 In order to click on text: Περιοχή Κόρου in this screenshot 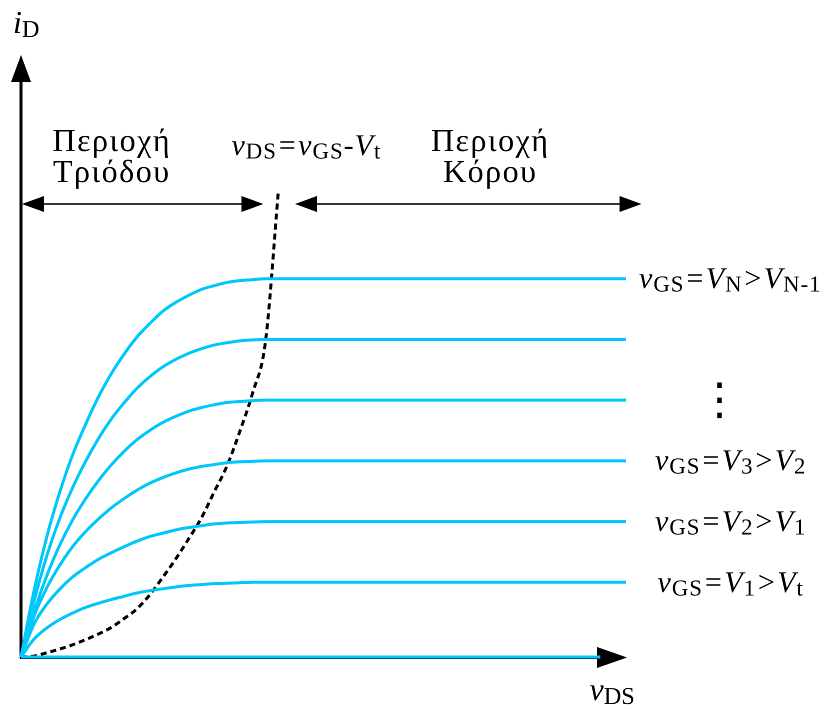, I will do `click(490, 155)`.